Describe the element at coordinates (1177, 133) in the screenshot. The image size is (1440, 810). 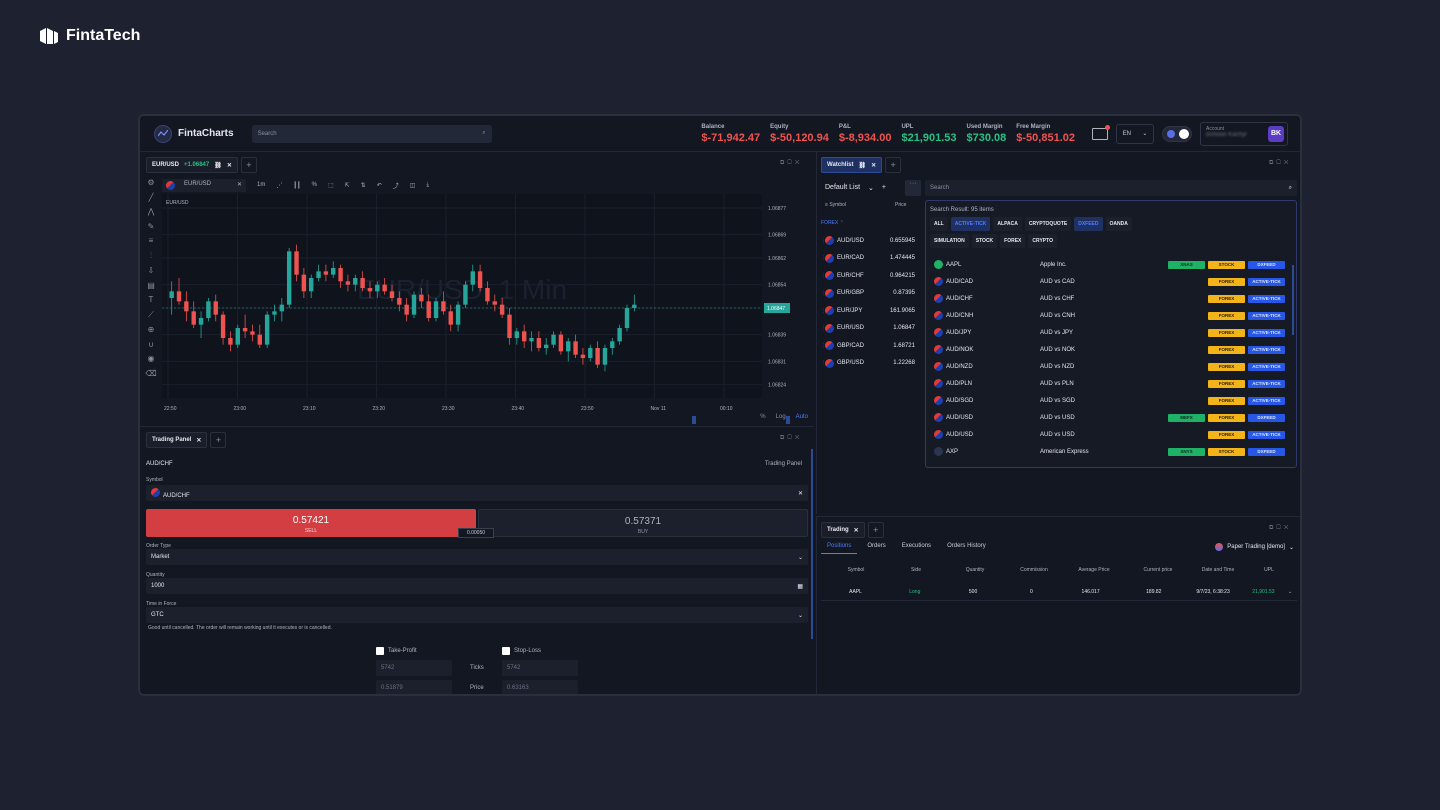
I see `theme-toggle` at that location.